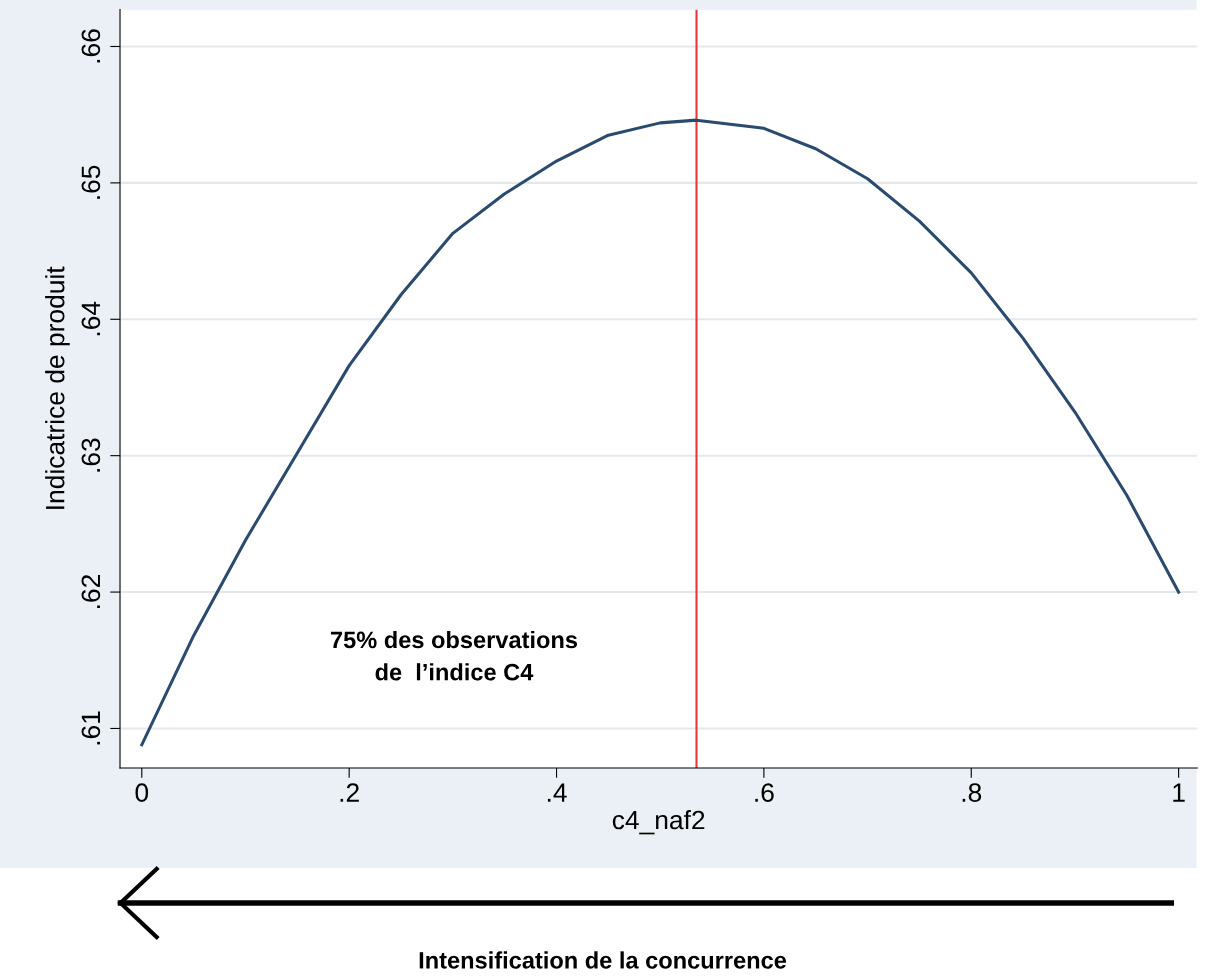  What do you see at coordinates (1179, 792) in the screenshot?
I see `x-tick-label: 1` at bounding box center [1179, 792].